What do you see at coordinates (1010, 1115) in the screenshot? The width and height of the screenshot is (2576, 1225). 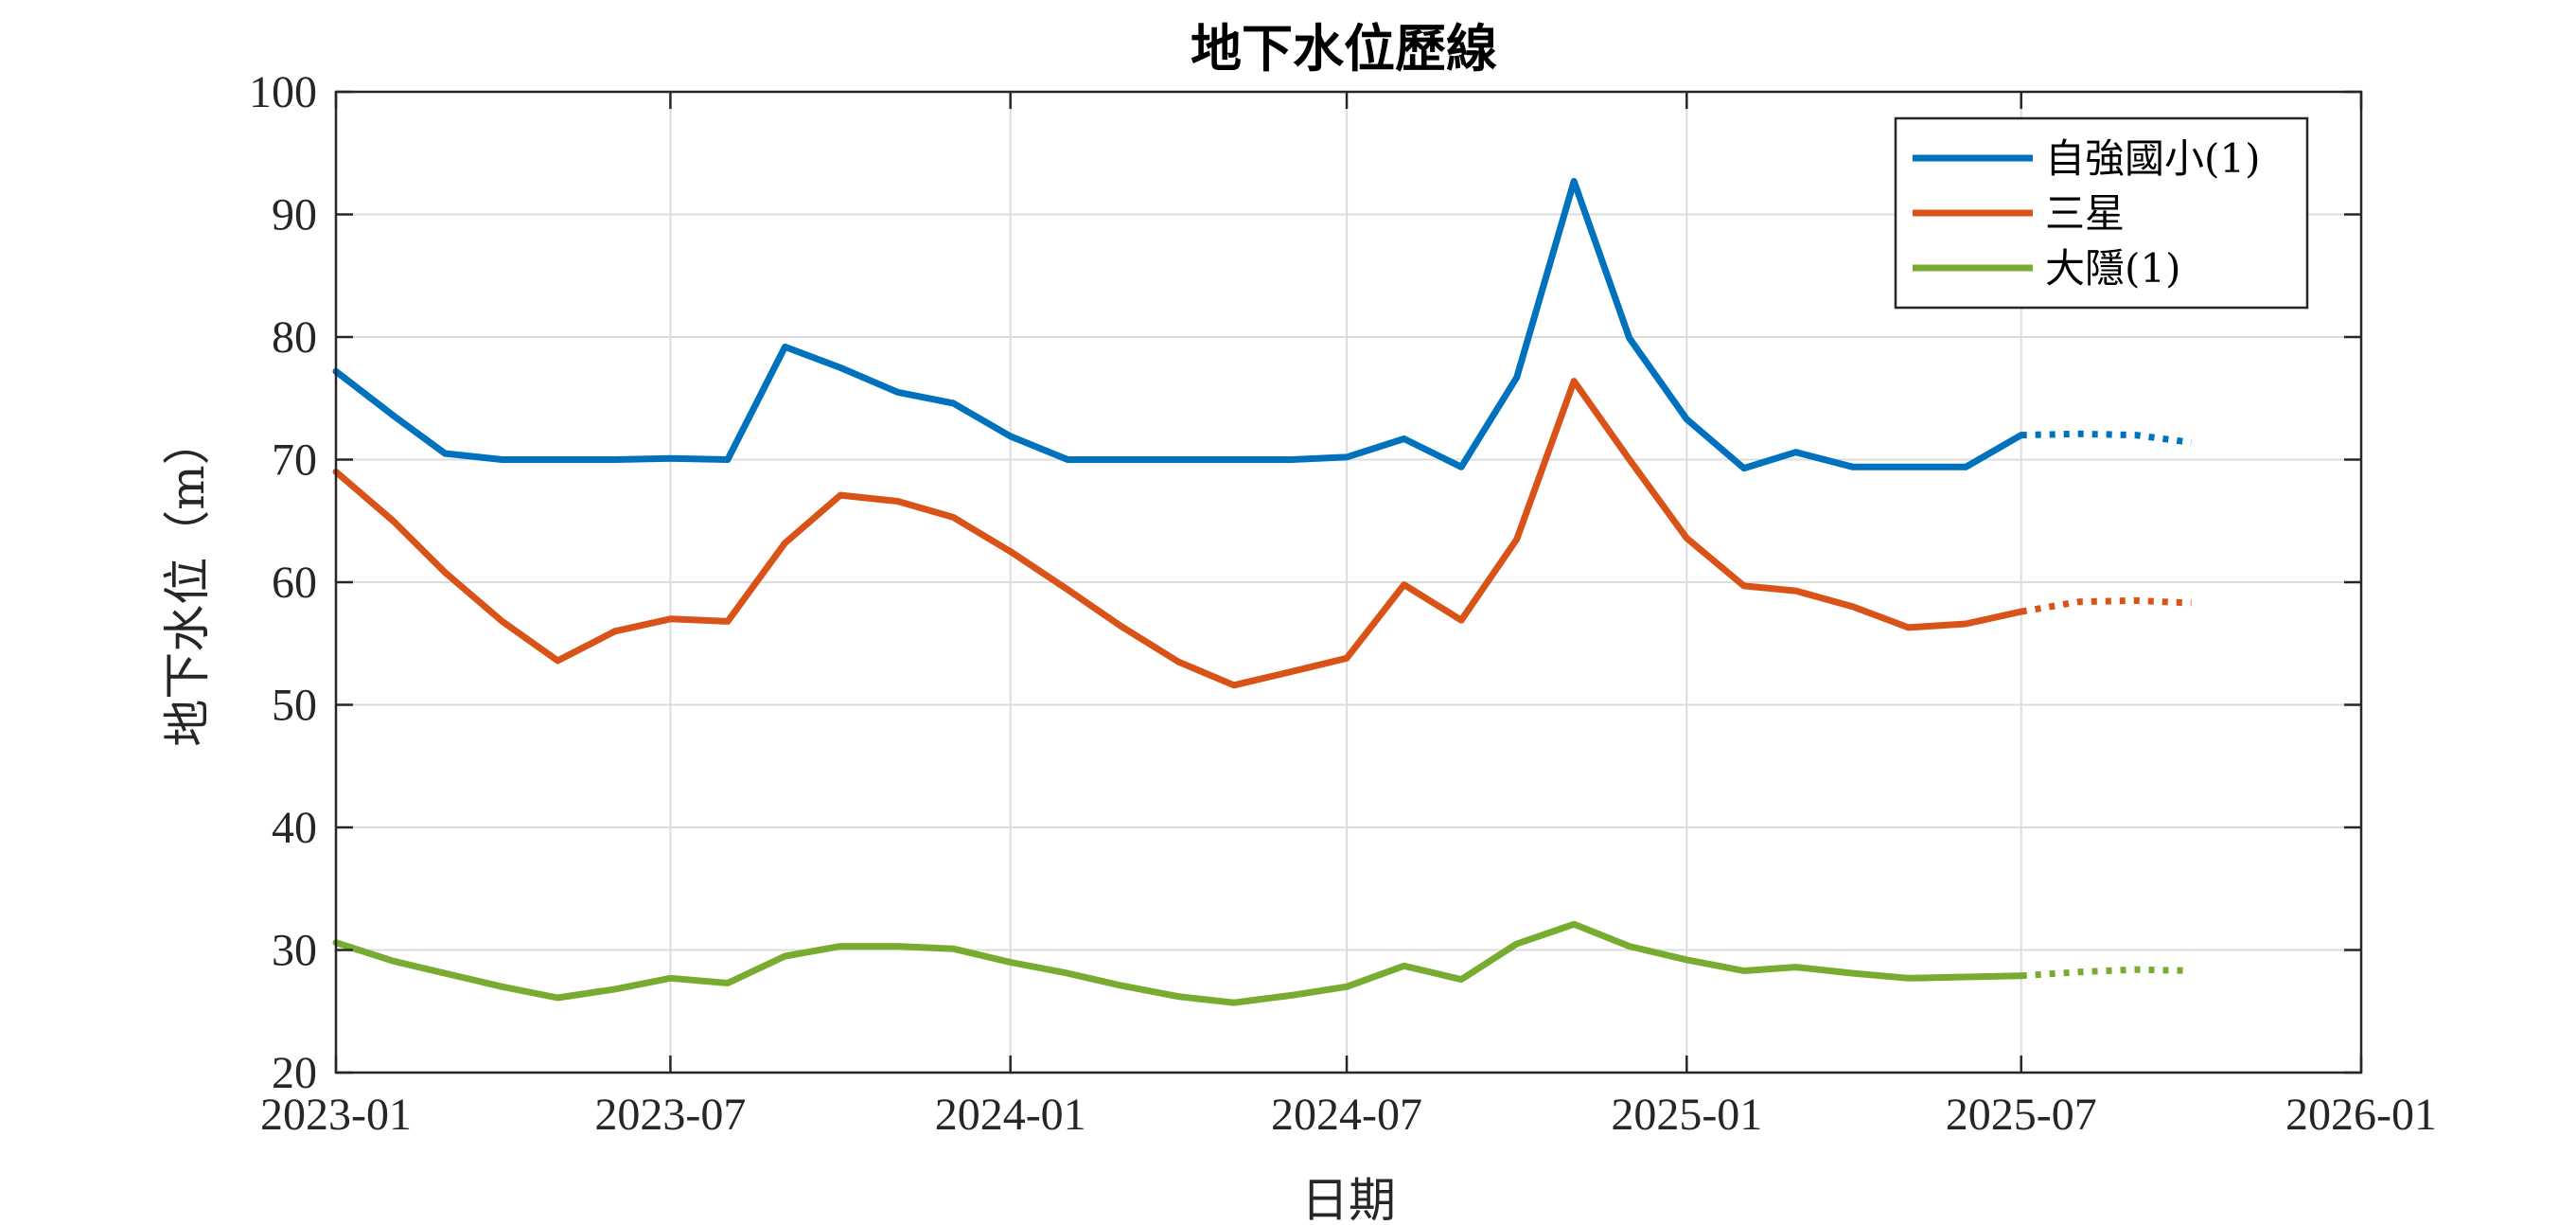 I see `x-tick-label: 2024-01` at bounding box center [1010, 1115].